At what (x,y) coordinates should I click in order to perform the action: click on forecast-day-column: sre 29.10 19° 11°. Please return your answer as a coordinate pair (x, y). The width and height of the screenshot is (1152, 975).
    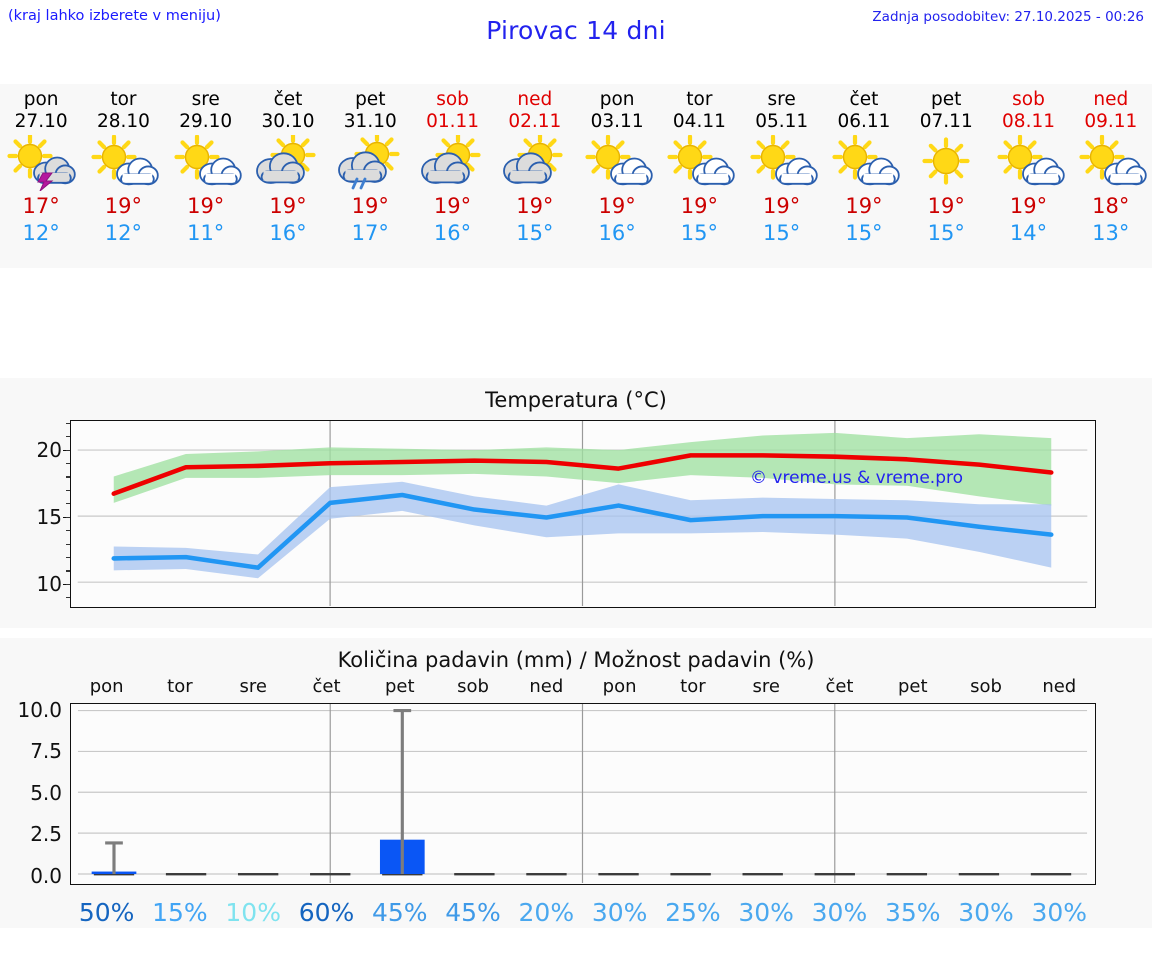
    Looking at the image, I should click on (206, 176).